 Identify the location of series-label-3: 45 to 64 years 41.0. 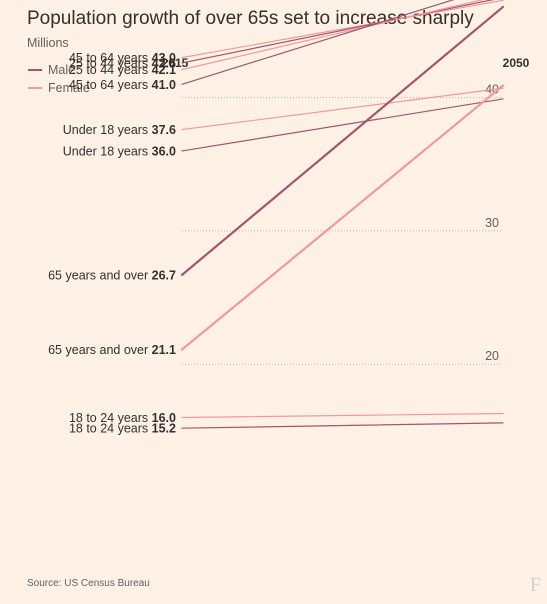
(122, 85).